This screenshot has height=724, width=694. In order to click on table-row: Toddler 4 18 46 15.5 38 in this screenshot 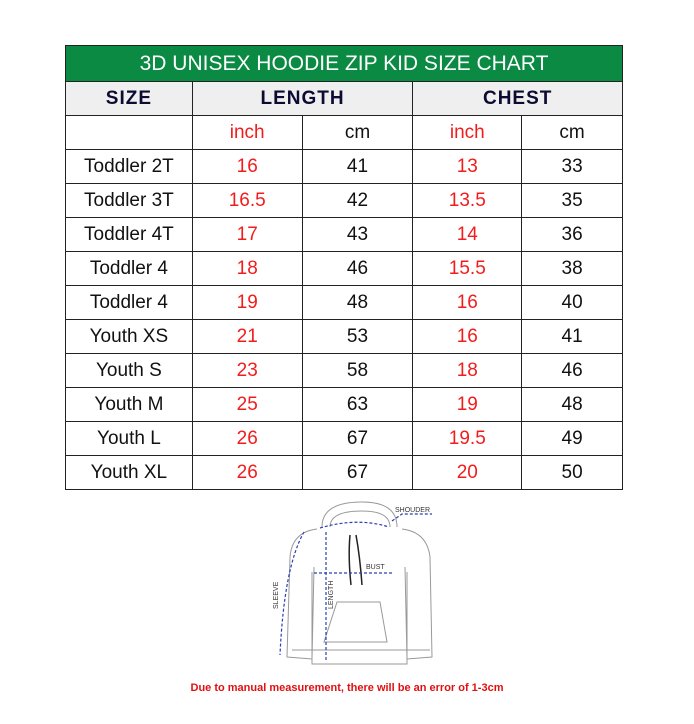, I will do `click(344, 268)`.